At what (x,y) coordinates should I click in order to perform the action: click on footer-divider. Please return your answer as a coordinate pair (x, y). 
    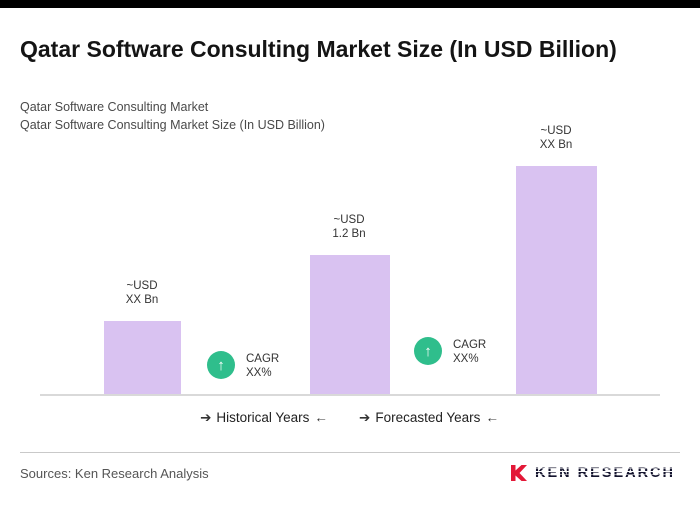
    Looking at the image, I should click on (350, 452).